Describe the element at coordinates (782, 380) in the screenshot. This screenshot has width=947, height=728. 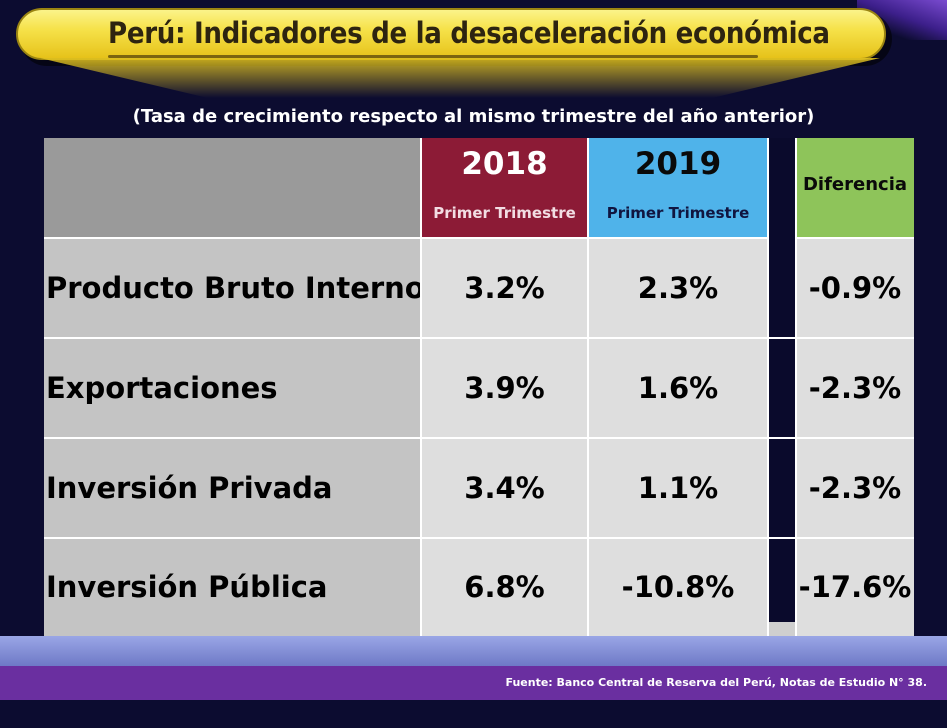
I see `separator-column` at that location.